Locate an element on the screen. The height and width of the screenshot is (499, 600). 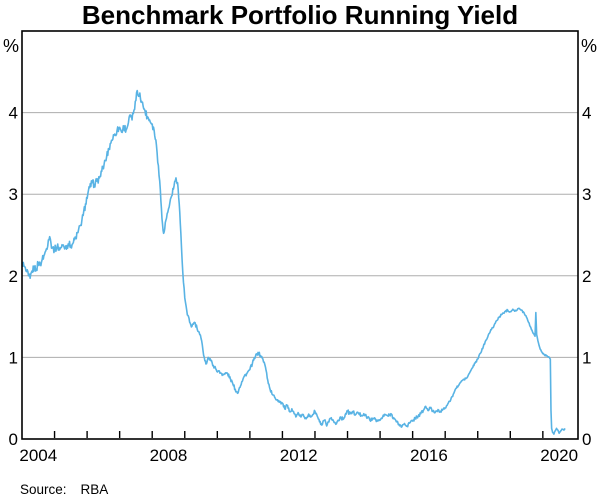
chart-title: Benchmark Portfolio Running Yield is located at coordinates (300, 15).